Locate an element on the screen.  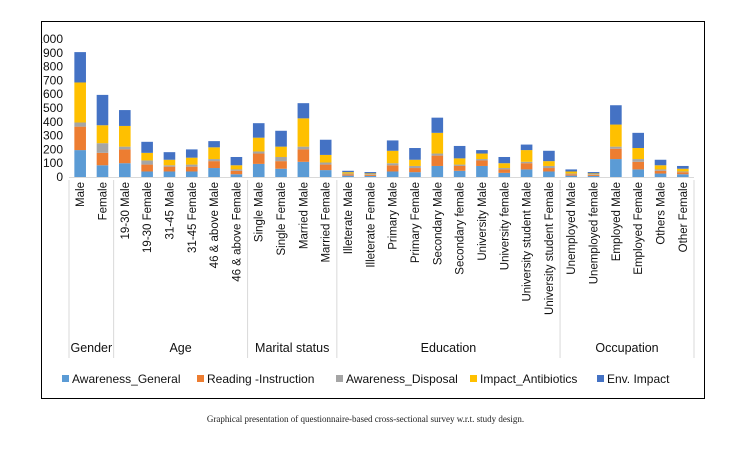
bar-married-female-env-impact is located at coordinates (325, 147).